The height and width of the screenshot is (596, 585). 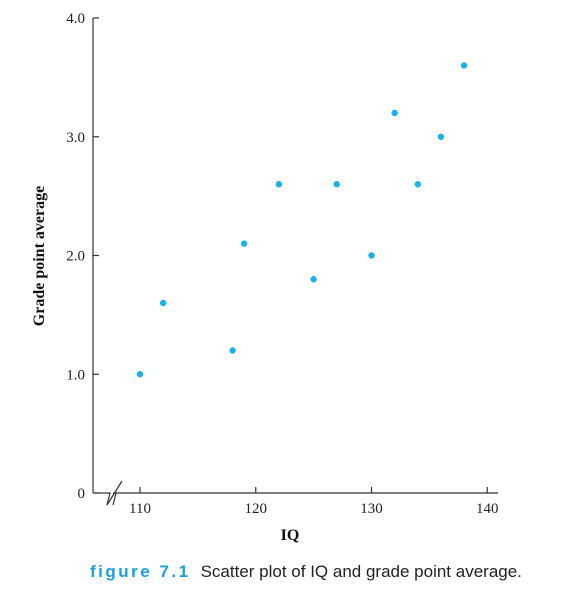 What do you see at coordinates (487, 509) in the screenshot?
I see `x-tick-label: 140` at bounding box center [487, 509].